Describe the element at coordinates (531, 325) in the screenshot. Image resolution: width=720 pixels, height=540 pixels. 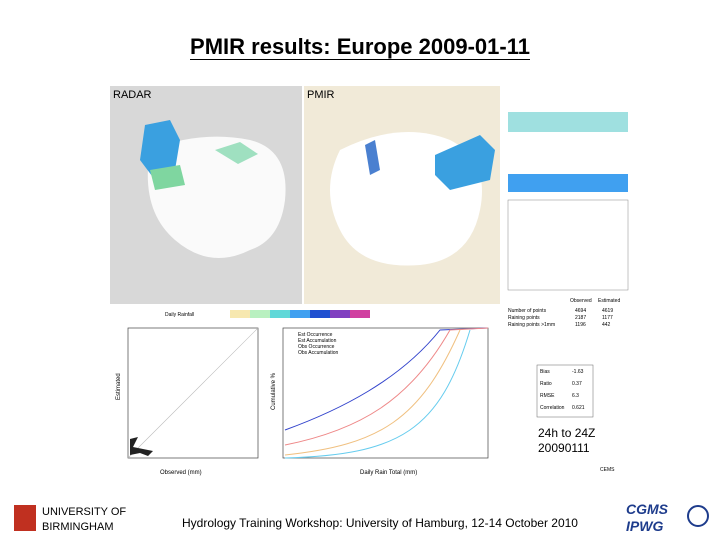
I see `stats-cell: Raining points >1mm` at that location.